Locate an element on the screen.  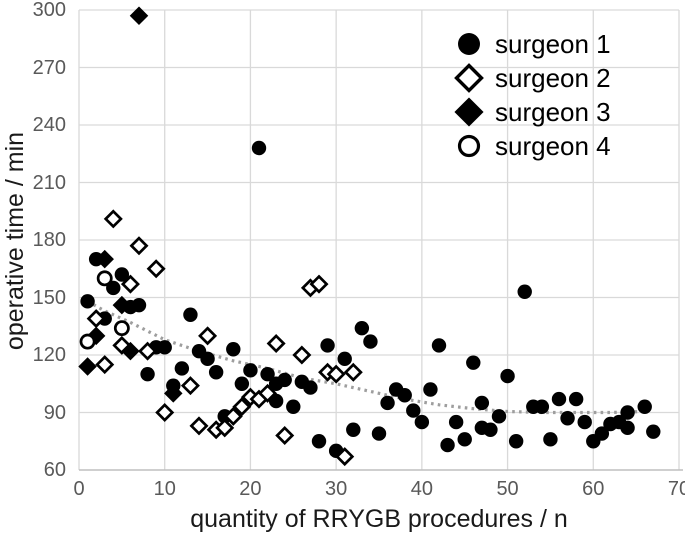
x-axis-title: quantity of RRYGB procedures / n is located at coordinates (379, 519).